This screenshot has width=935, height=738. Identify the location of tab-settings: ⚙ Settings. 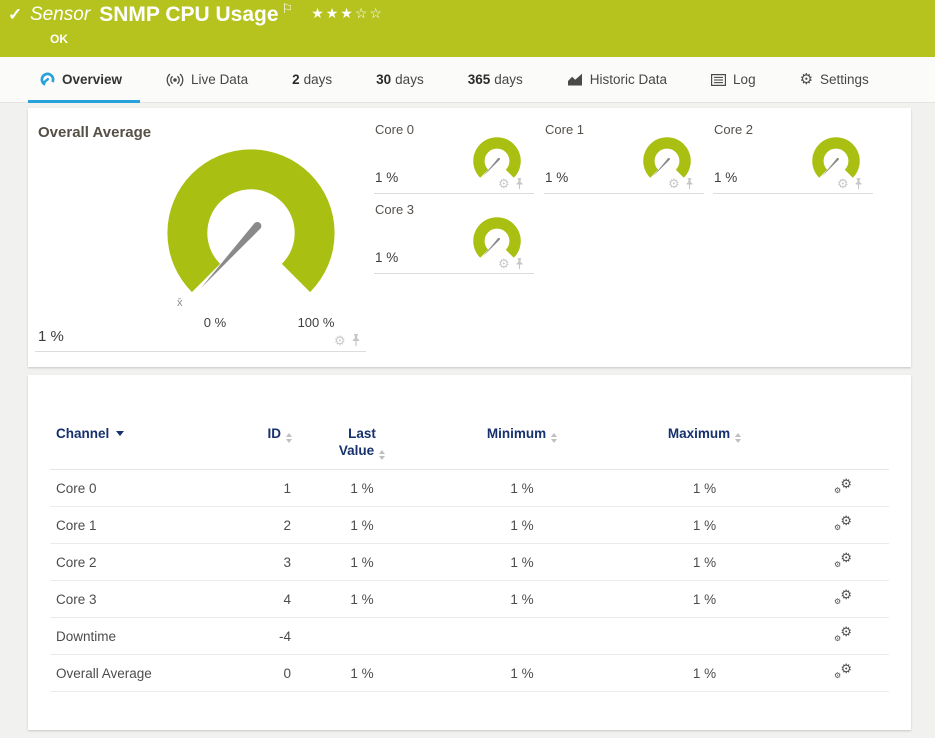
(834, 79).